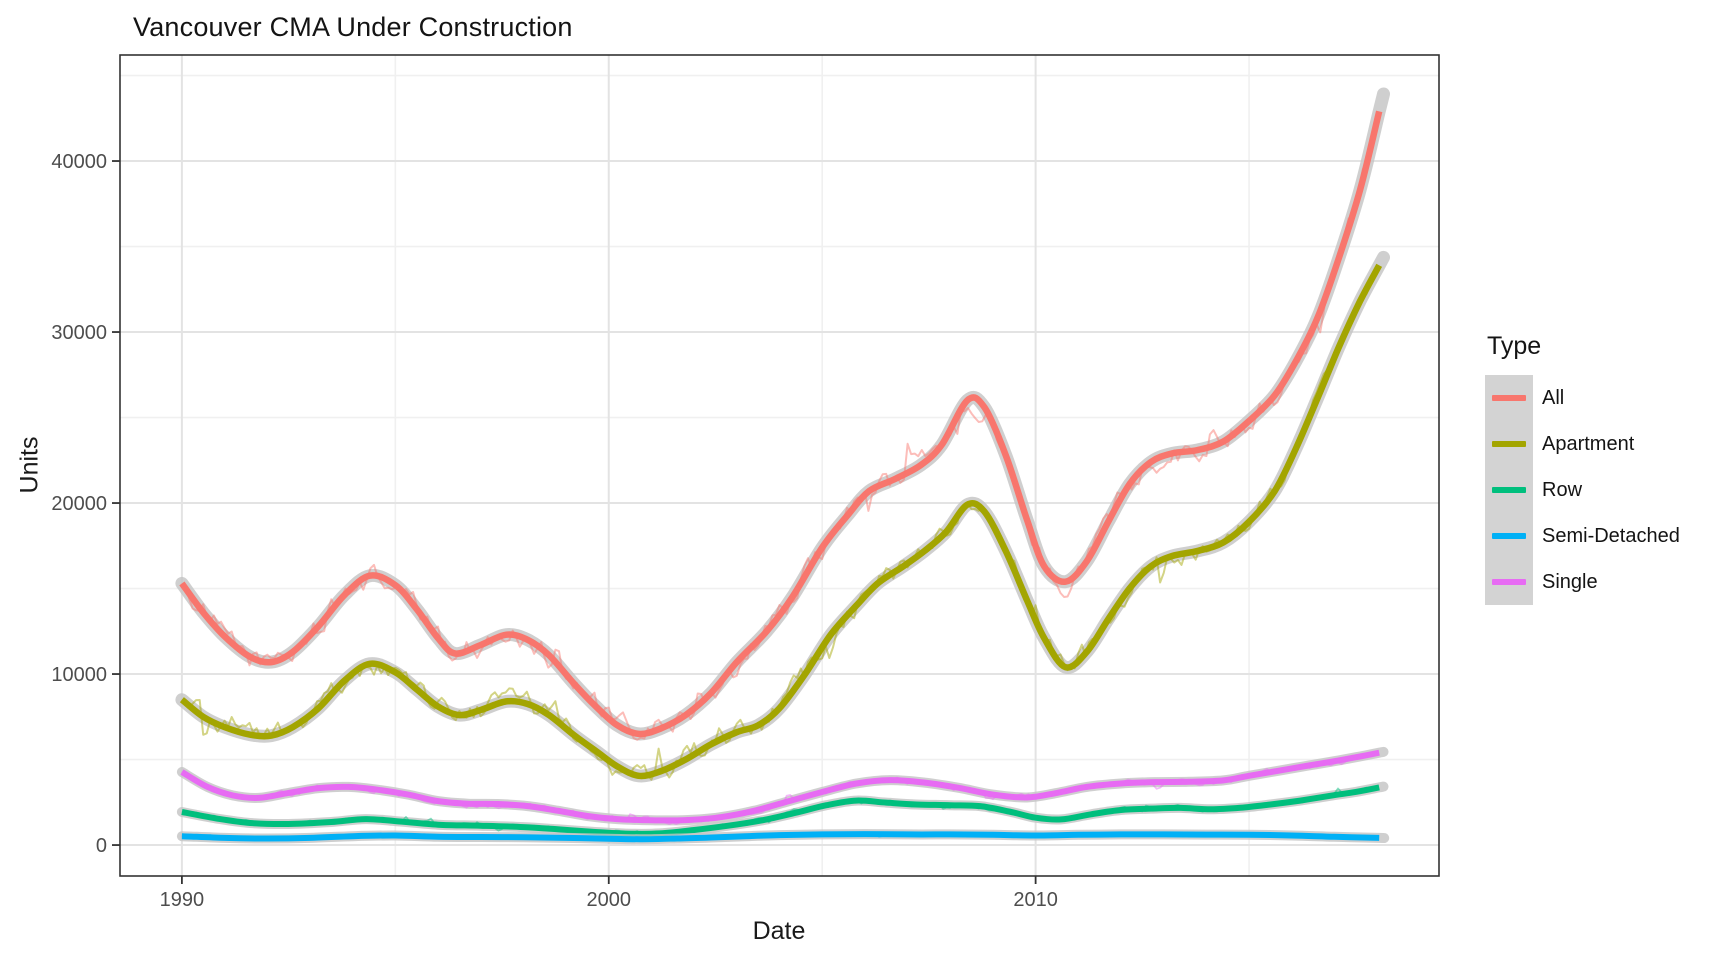  I want to click on legend-key-apartment, so click(1509, 444).